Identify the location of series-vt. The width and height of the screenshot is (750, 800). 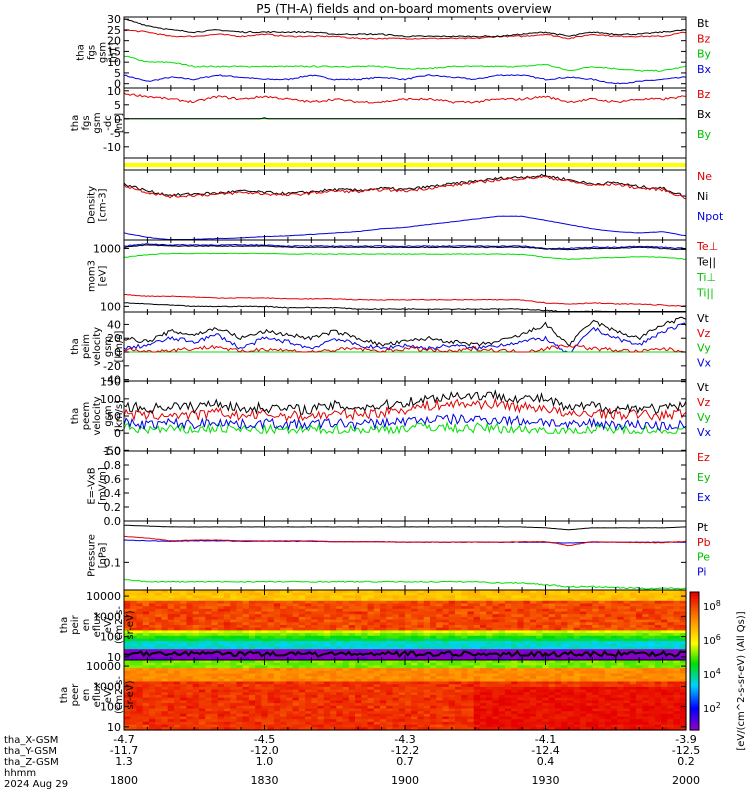
(405, 331).